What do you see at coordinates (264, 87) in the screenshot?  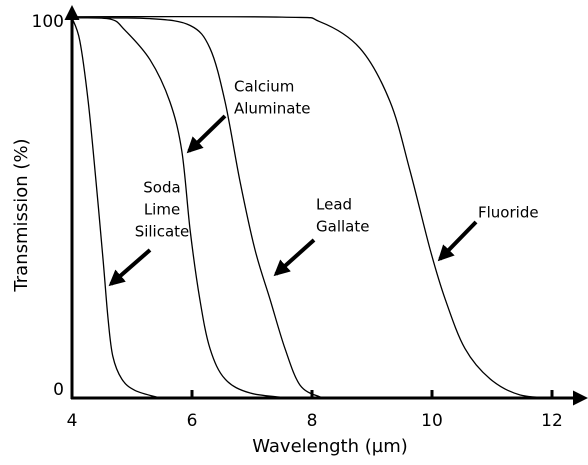 I see `annotation: Calcium` at bounding box center [264, 87].